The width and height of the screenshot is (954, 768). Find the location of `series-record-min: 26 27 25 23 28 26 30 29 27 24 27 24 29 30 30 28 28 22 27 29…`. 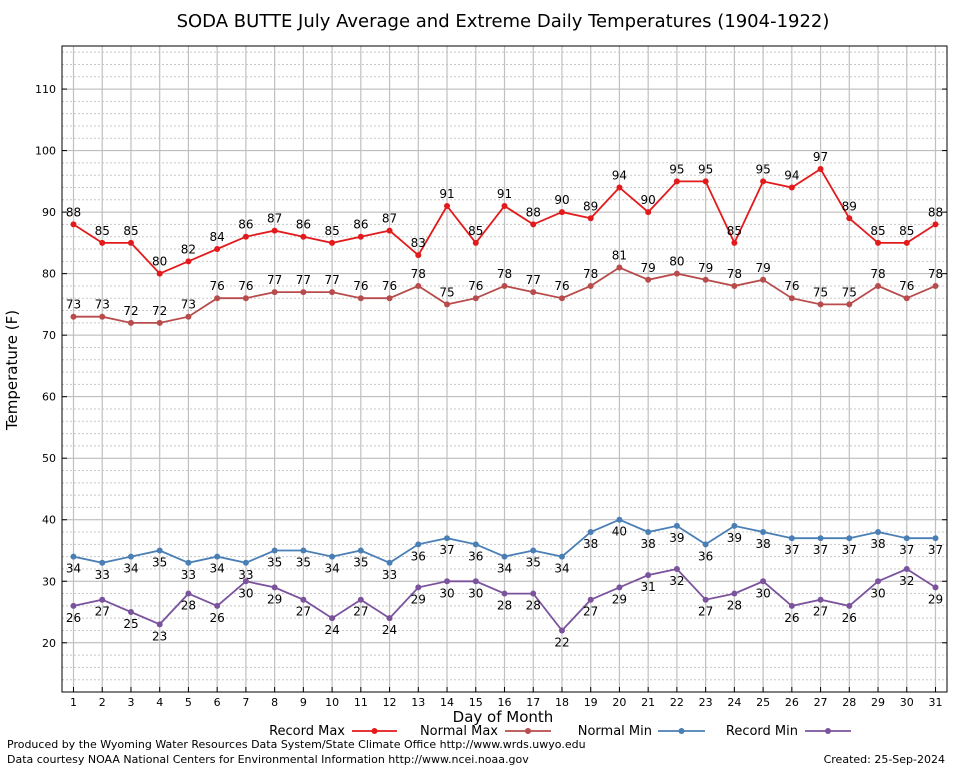

series-record-min: 26 27 25 23 28 26 30 29 27 24 27 24 29 30 30 28 28 22 27 29… is located at coordinates (504, 607).